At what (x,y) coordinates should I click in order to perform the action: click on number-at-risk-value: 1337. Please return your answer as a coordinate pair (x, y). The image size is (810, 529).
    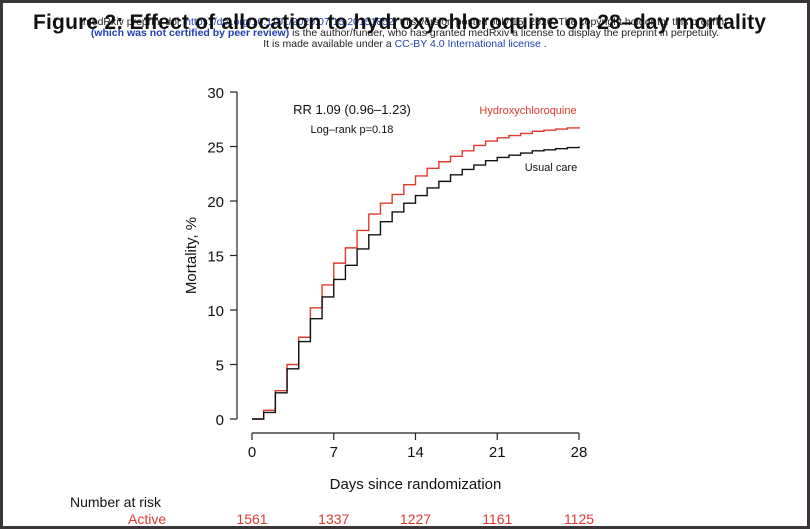
    Looking at the image, I should click on (334, 518).